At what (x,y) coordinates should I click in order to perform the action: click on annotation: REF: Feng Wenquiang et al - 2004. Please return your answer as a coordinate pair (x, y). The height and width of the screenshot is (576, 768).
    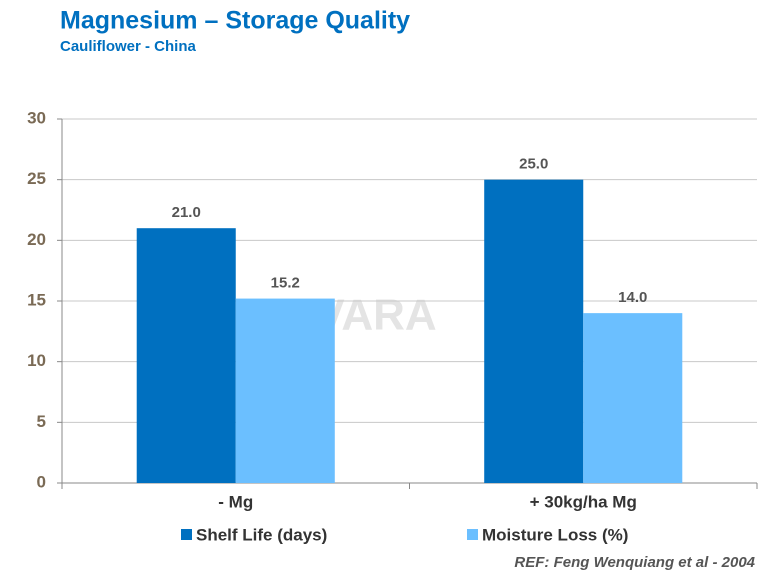
    Looking at the image, I should click on (634, 562).